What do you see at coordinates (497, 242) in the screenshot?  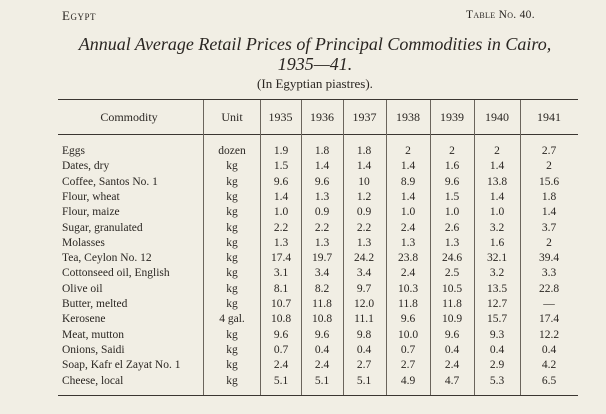 I see `price-cell: 1.6` at bounding box center [497, 242].